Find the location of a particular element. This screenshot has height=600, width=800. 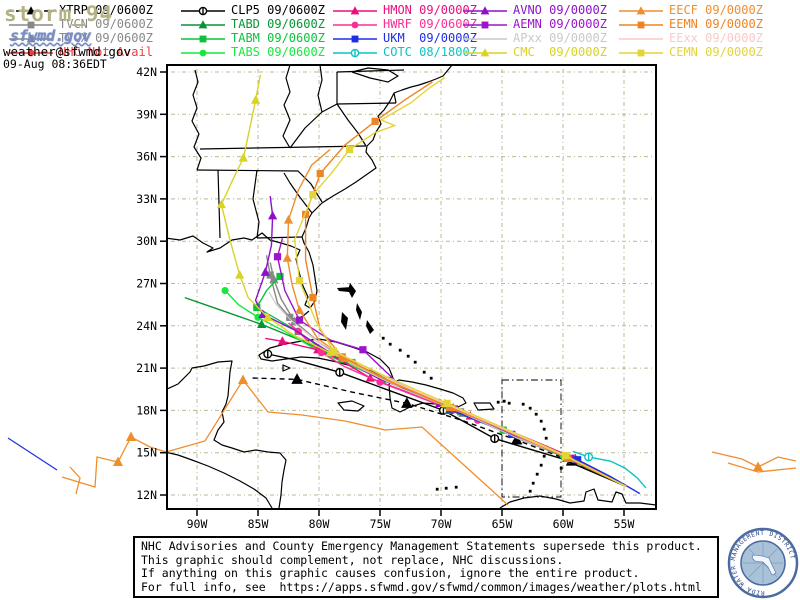

legend-label-TABS: TABS 09/0600Z is located at coordinates (278, 52).